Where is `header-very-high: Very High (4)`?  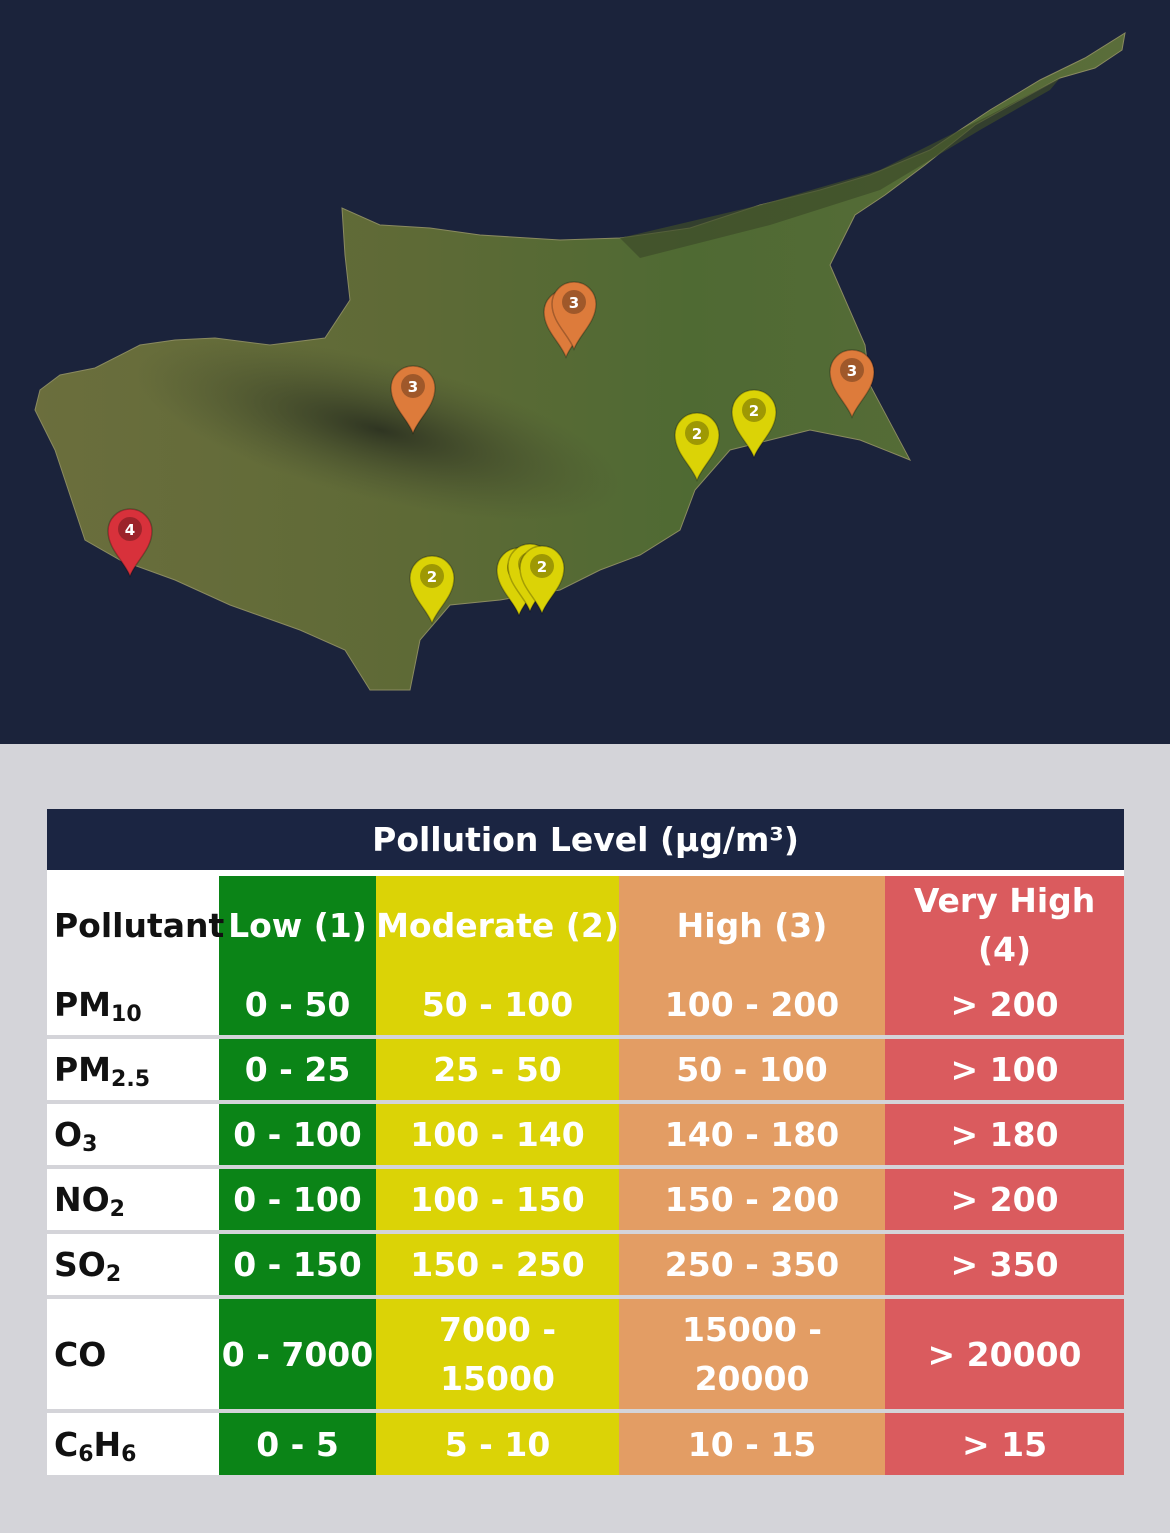
header-very-high: Very High (4) is located at coordinates (1005, 925).